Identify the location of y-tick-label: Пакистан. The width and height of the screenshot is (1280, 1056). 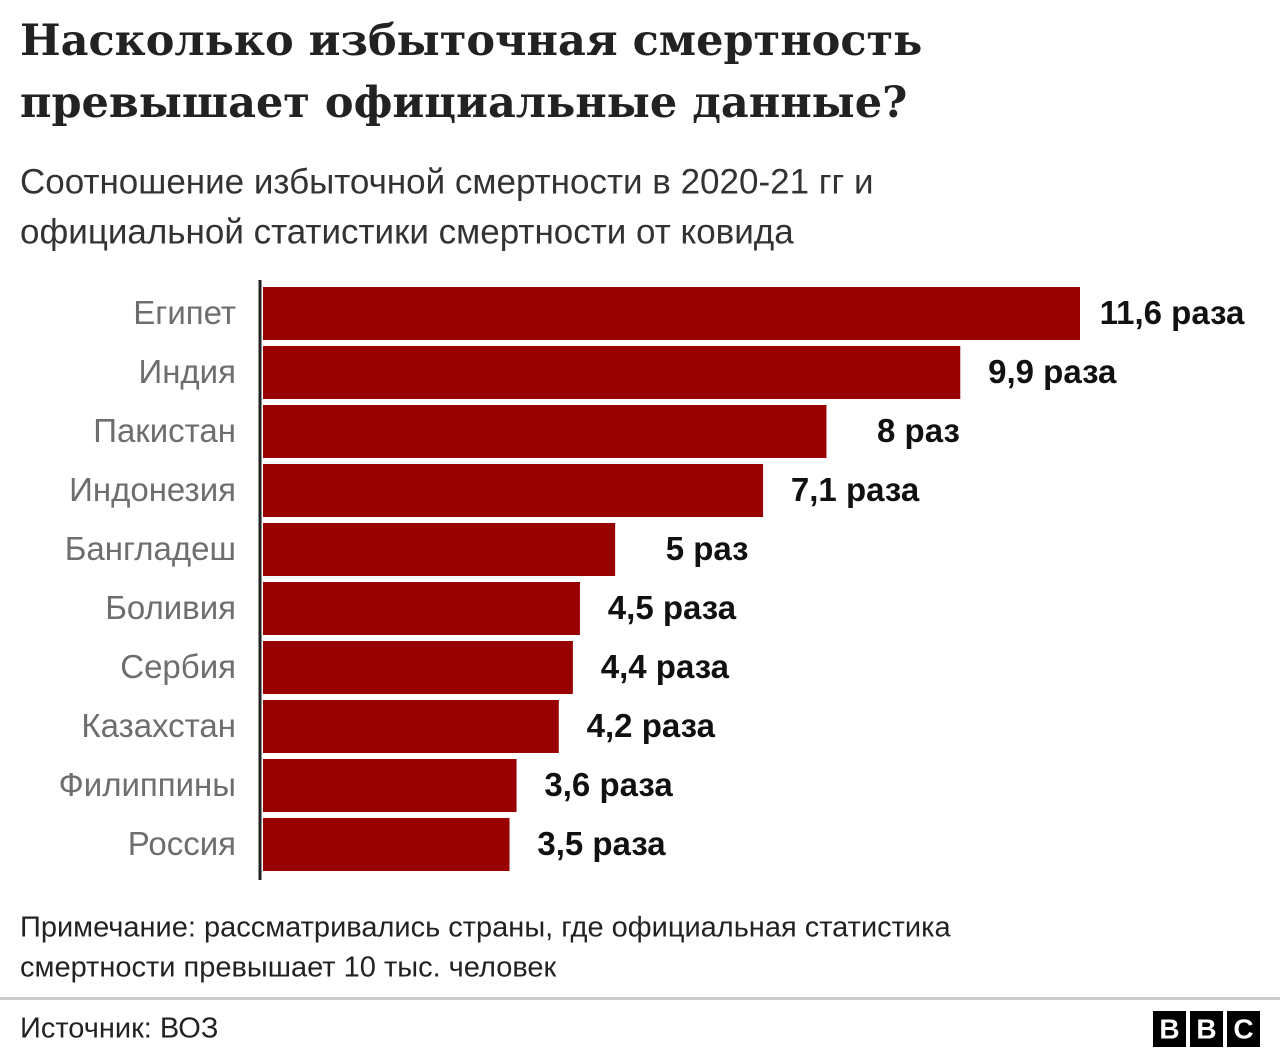
(164, 430).